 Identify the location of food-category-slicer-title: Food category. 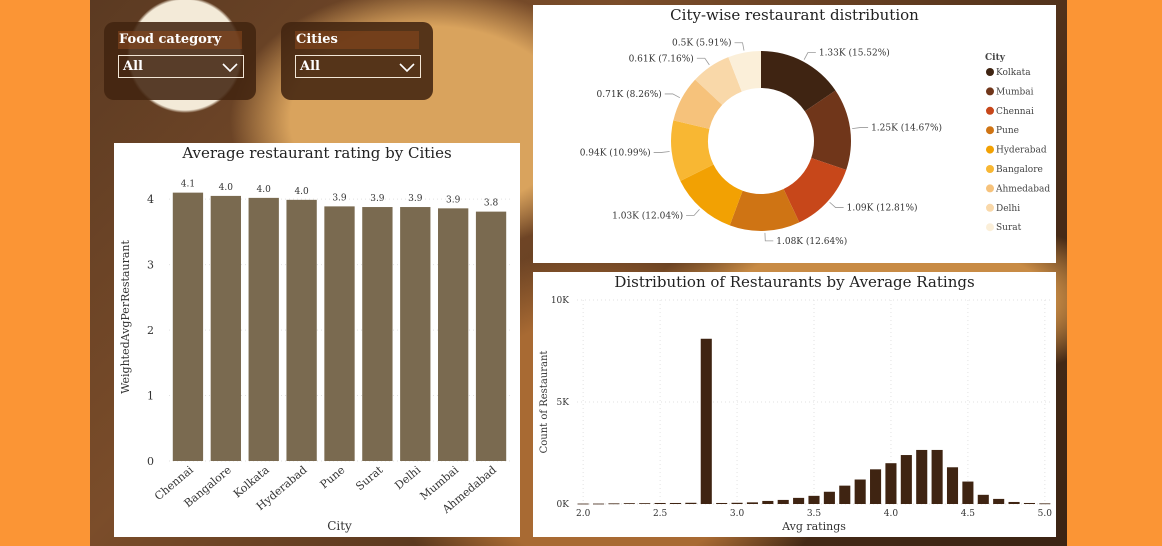
(180, 40).